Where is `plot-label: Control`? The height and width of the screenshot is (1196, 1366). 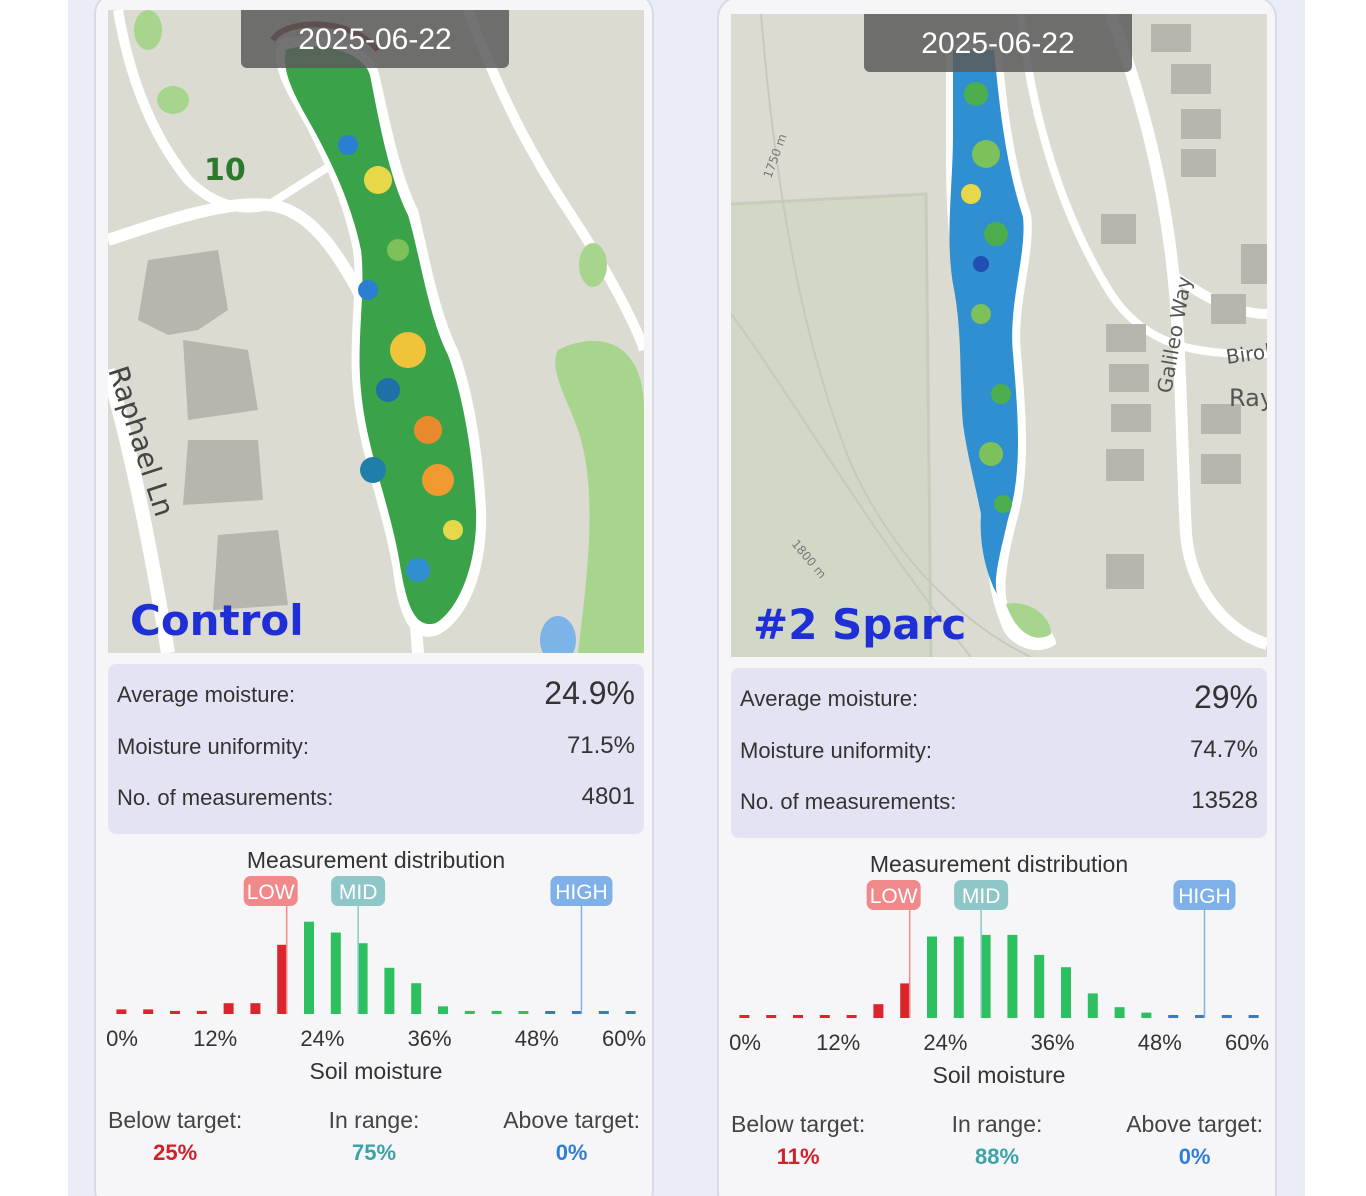
plot-label: Control is located at coordinates (217, 620).